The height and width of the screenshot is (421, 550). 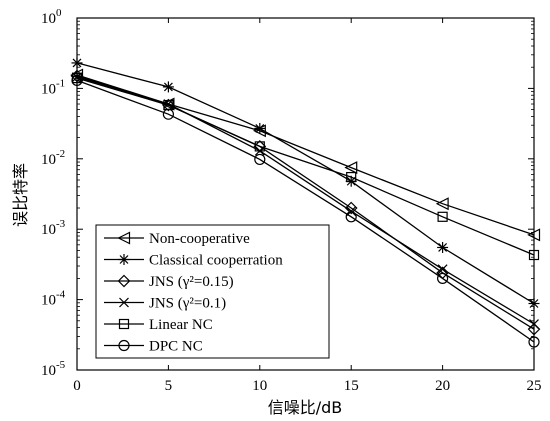 I want to click on legend-entry: Non-cooperative, so click(x=177, y=239).